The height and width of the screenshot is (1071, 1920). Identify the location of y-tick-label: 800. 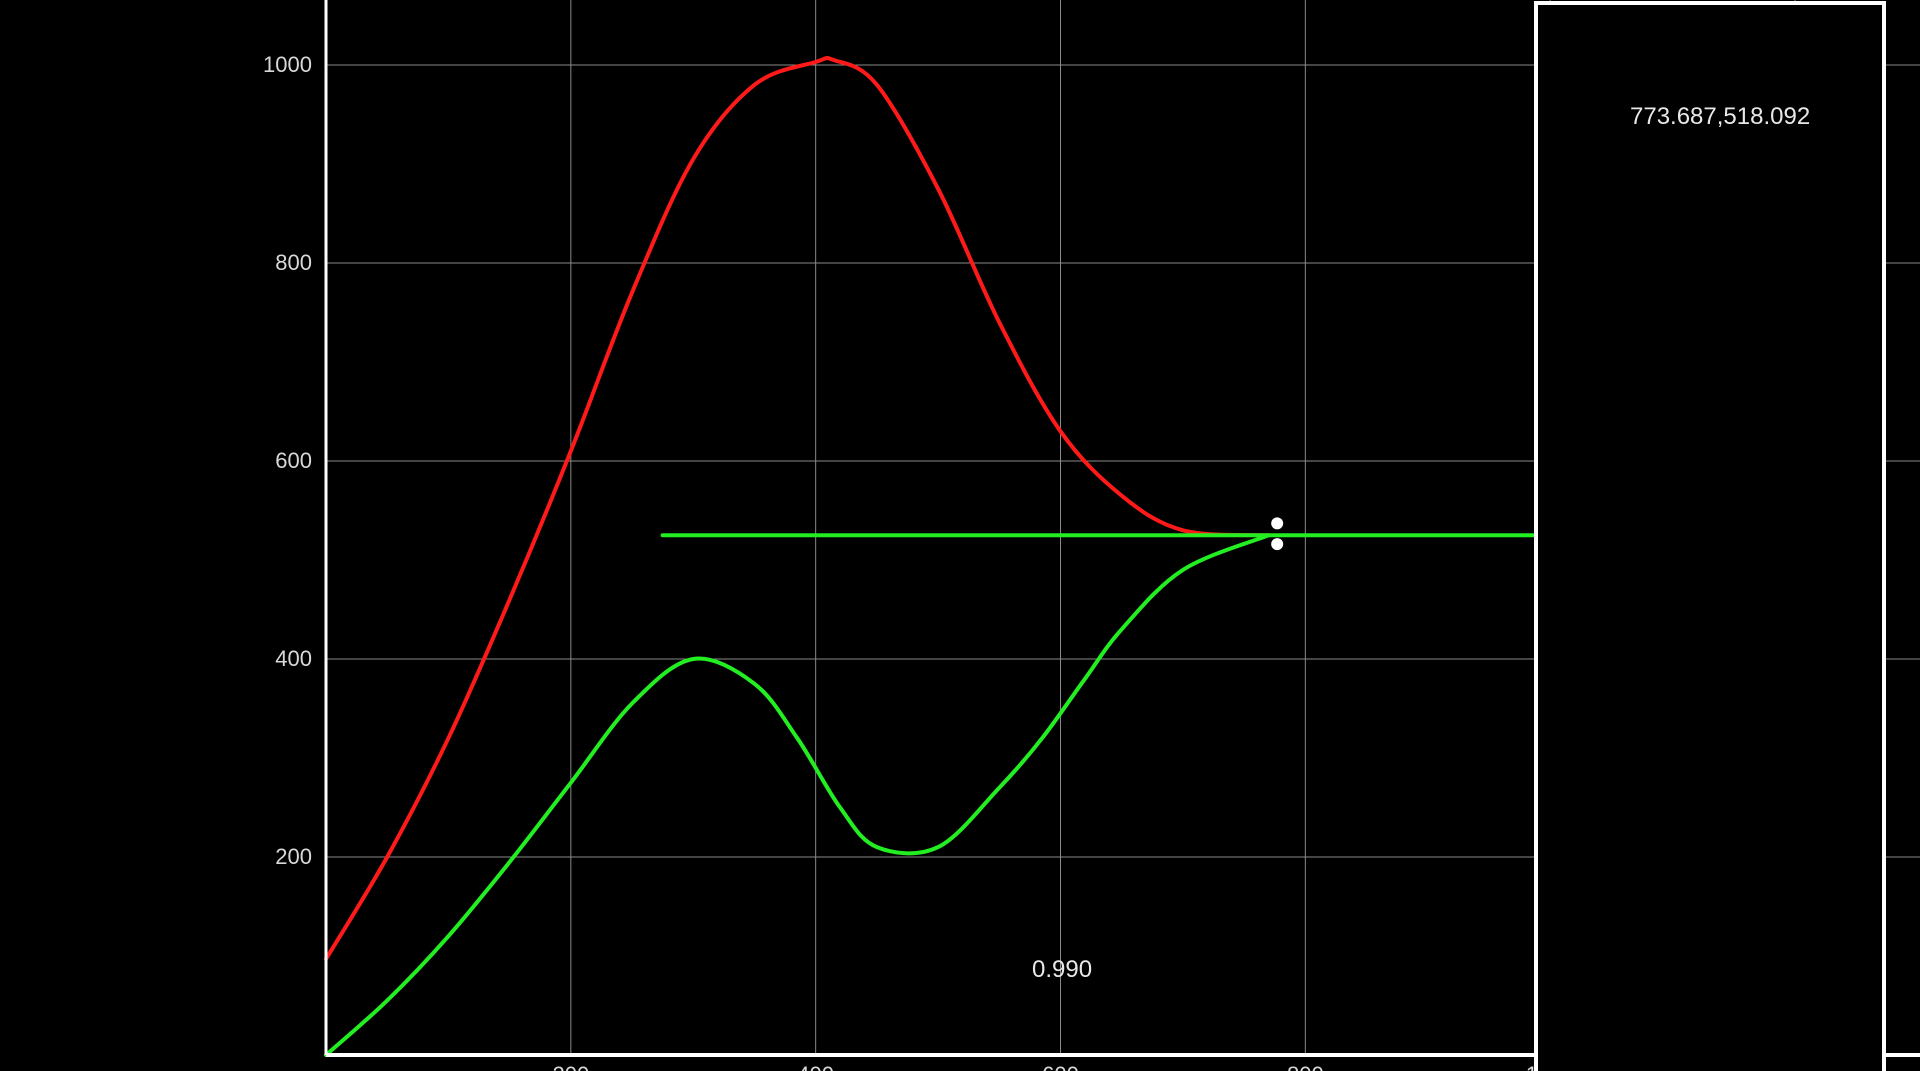
(293, 262).